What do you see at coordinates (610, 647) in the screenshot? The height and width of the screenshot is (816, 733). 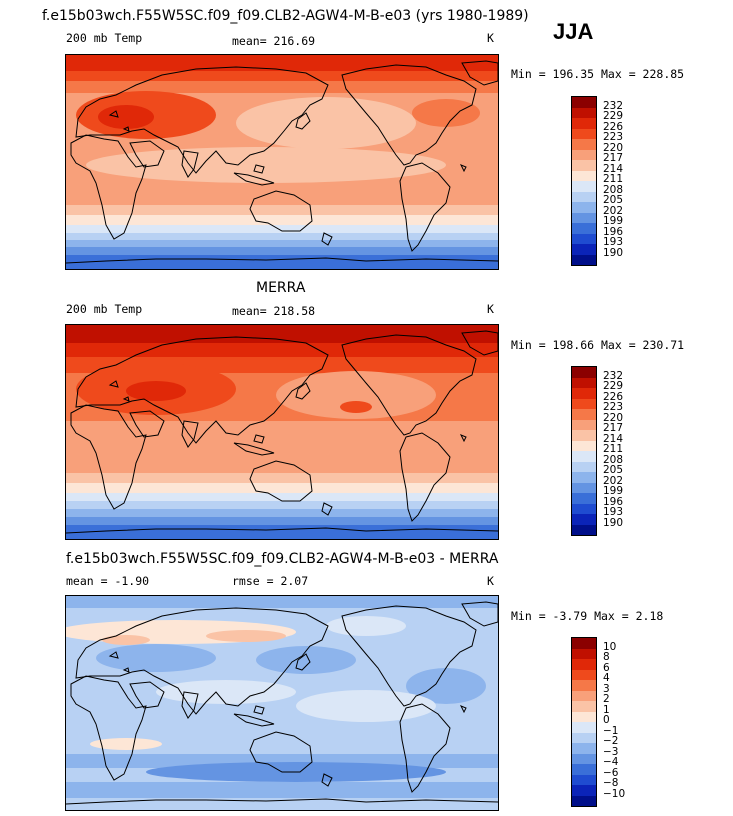 I see `colorbar-3-label: 10` at bounding box center [610, 647].